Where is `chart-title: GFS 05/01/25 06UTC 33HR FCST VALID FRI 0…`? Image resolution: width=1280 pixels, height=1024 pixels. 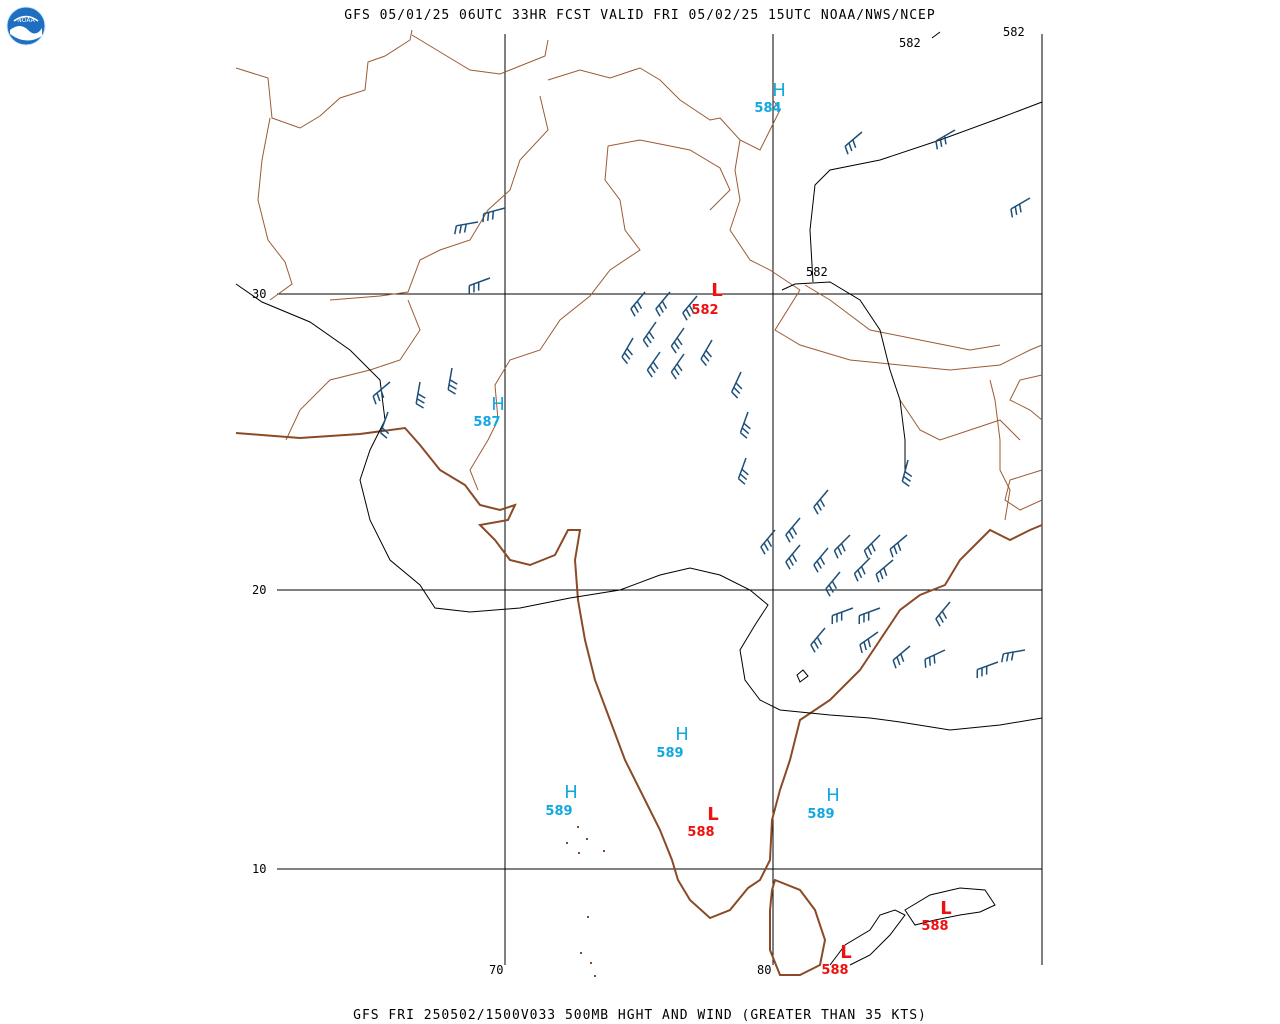
chart-title: GFS 05/01/25 06UTC 33HR FCST VALID FRI 0… is located at coordinates (640, 15).